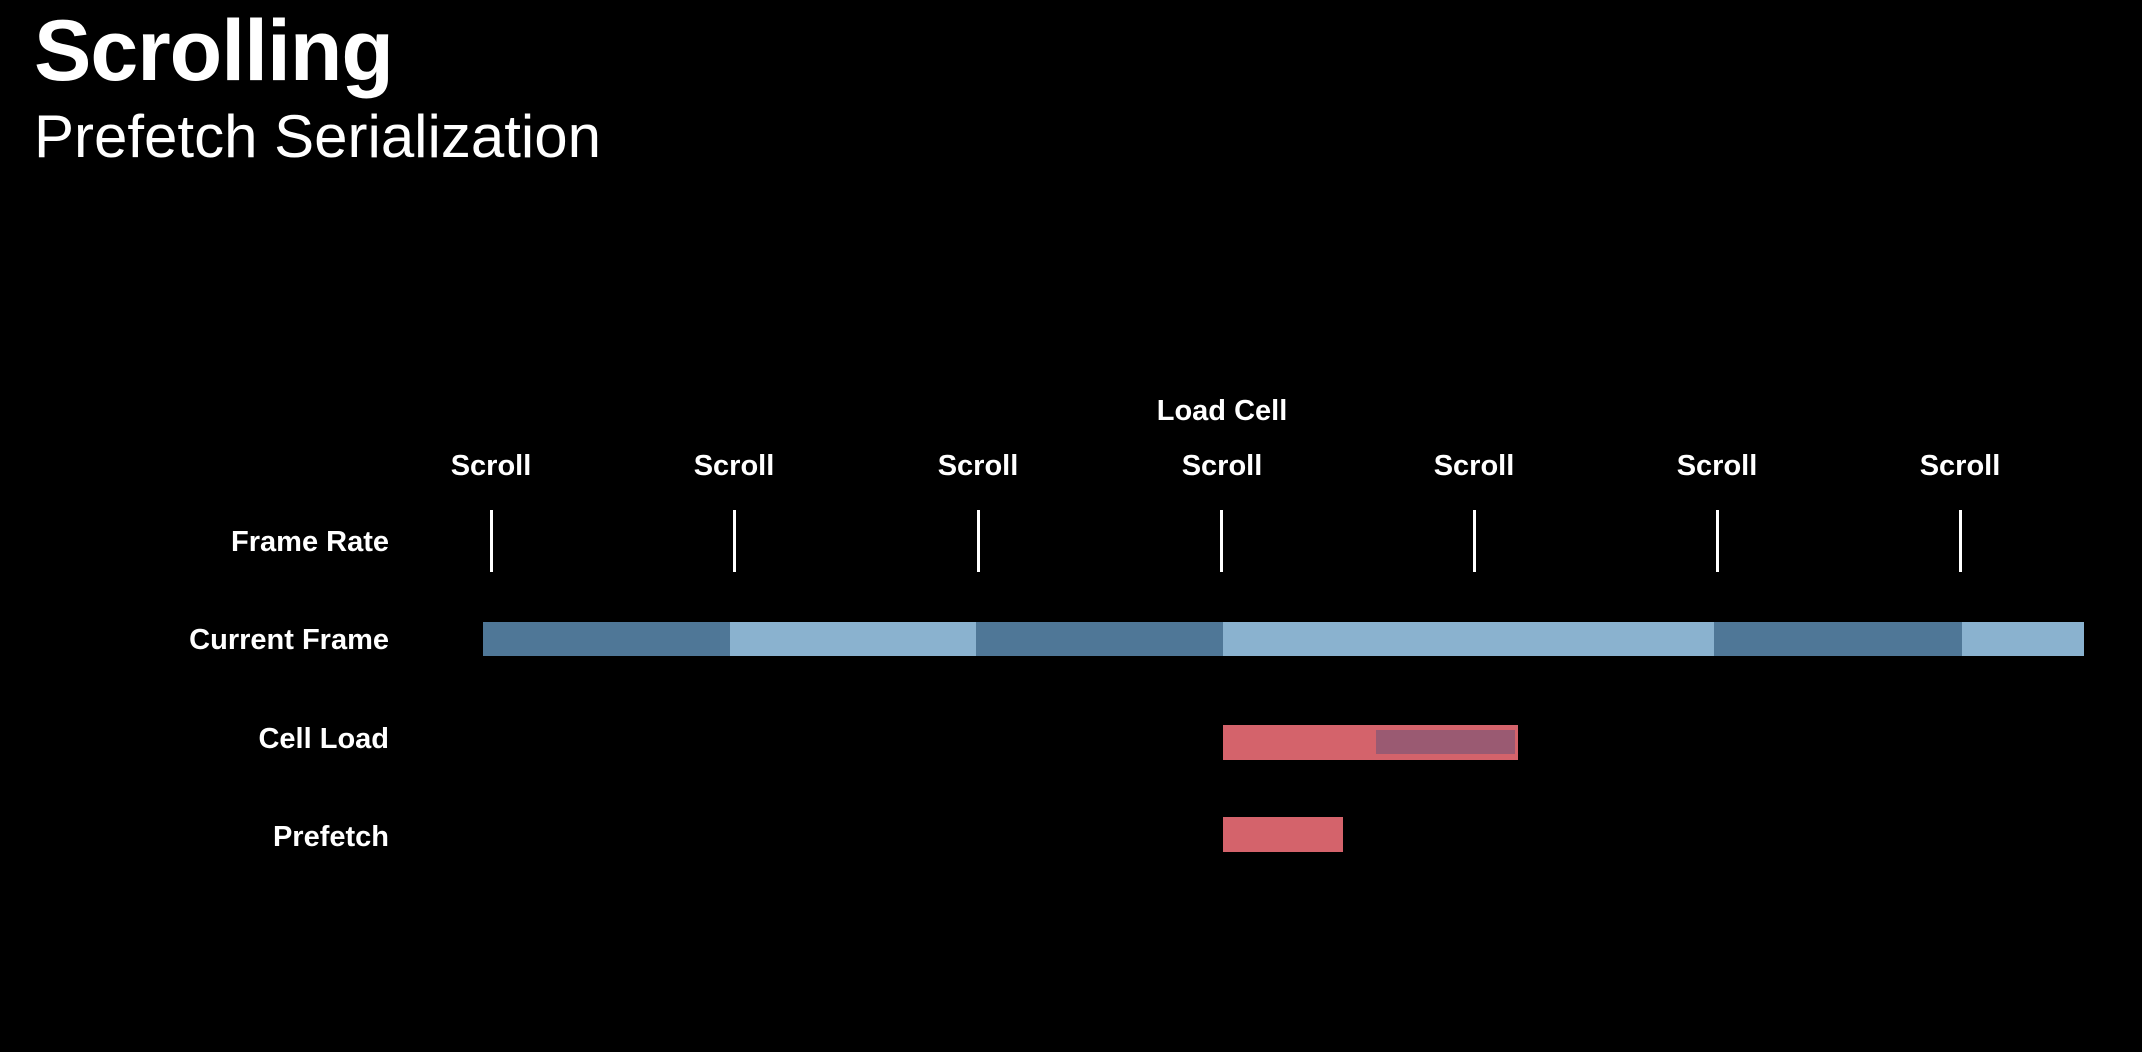 Image resolution: width=2142 pixels, height=1052 pixels. What do you see at coordinates (1445, 742) in the screenshot?
I see `cell-load-overlap` at bounding box center [1445, 742].